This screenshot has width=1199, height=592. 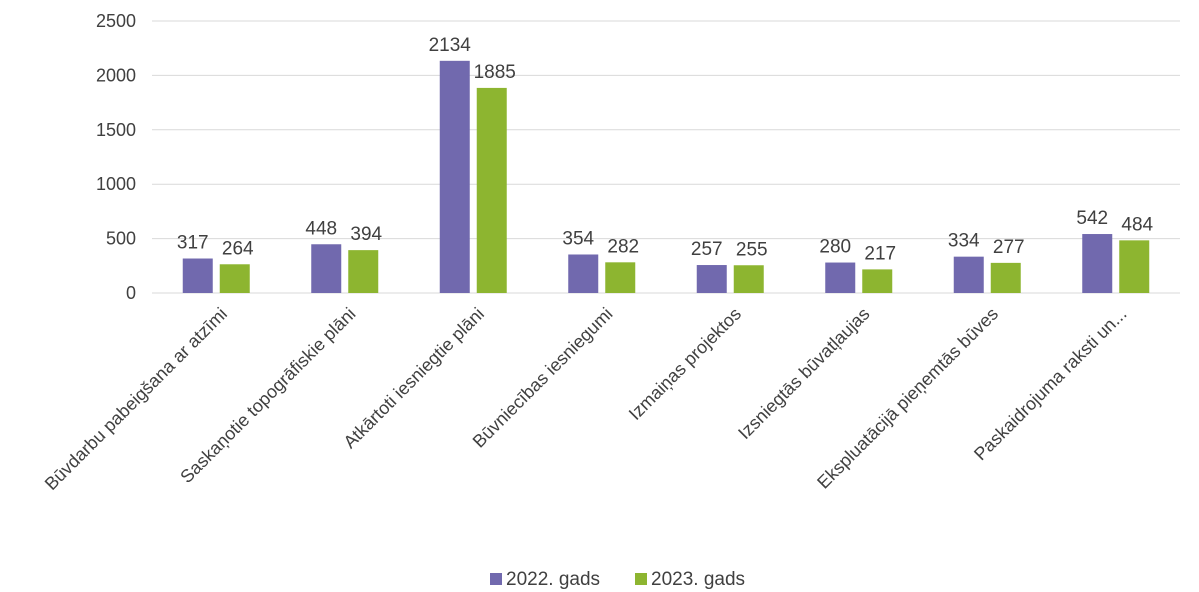 I want to click on data-label: 257, so click(x=707, y=249).